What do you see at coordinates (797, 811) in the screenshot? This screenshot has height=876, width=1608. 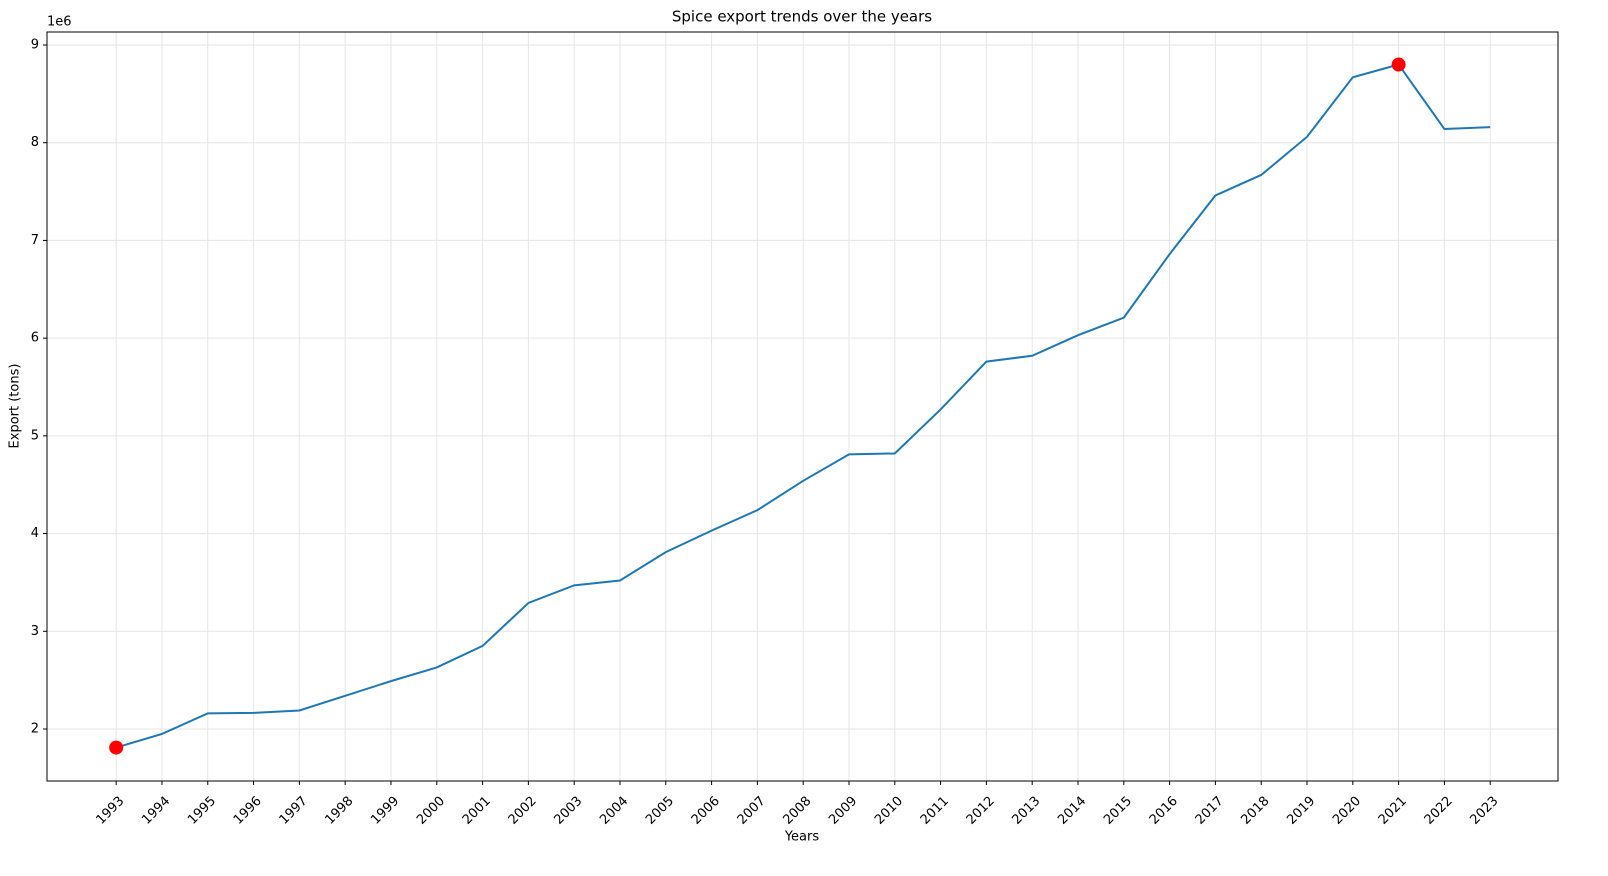 I see `x-tick-label: 2008` at bounding box center [797, 811].